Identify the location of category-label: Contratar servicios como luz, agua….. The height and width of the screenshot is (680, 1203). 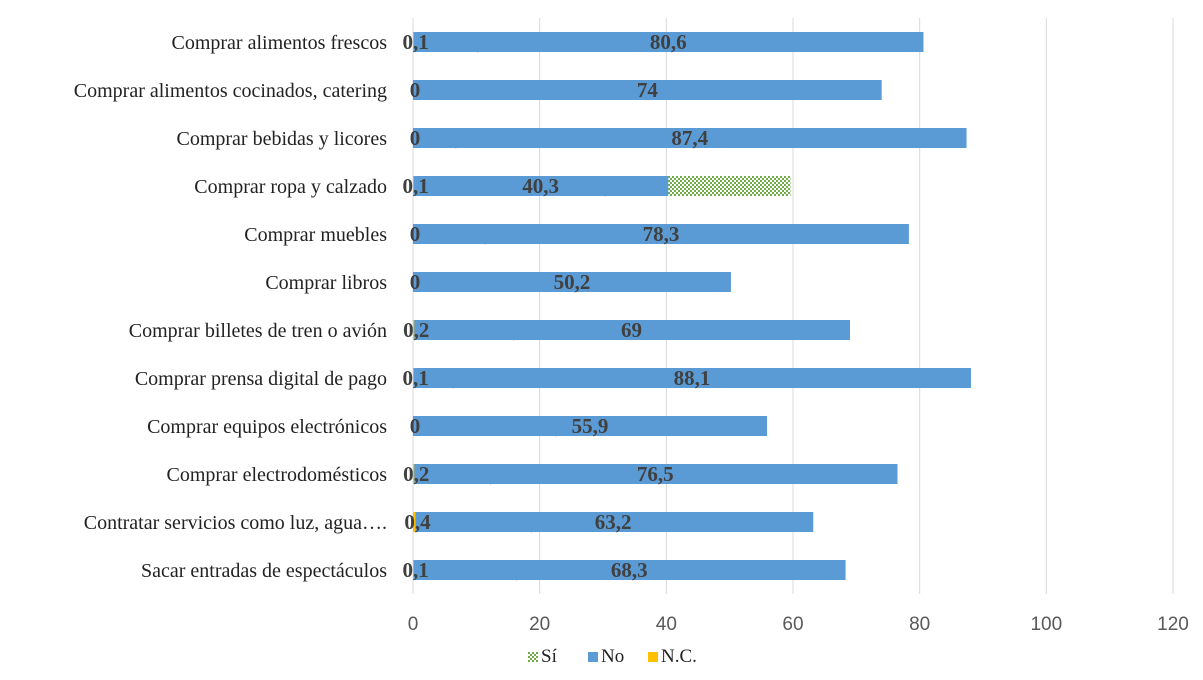
(235, 523).